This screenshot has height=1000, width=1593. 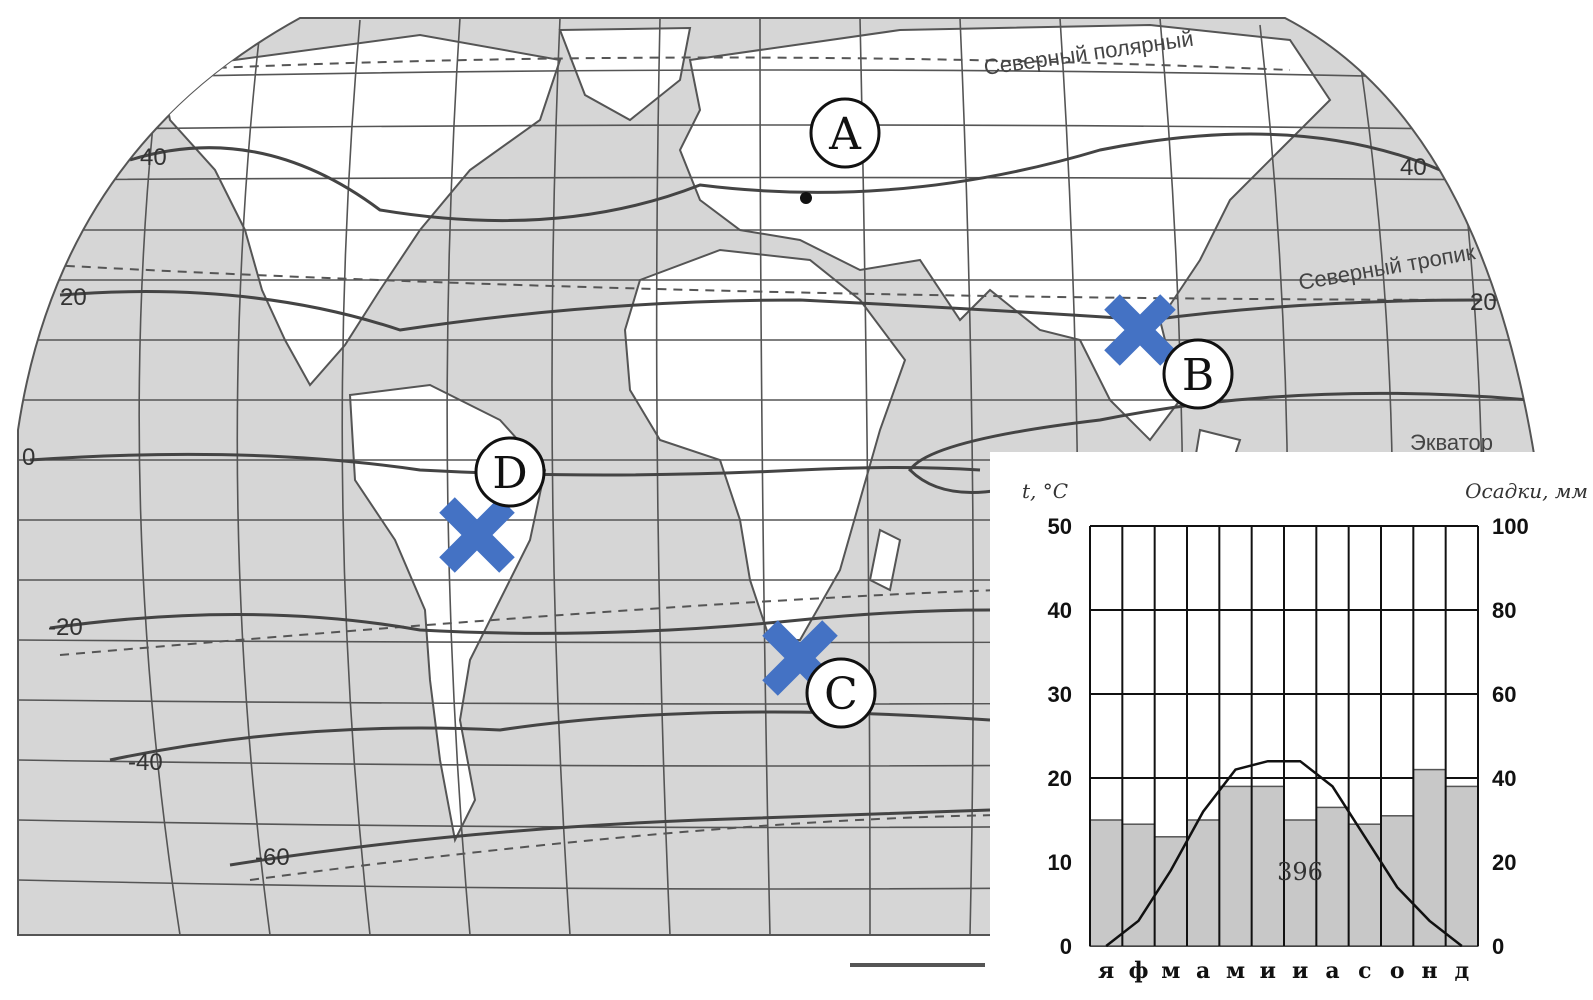 What do you see at coordinates (785, 177) in the screenshot?
I see `isotherm-40n` at bounding box center [785, 177].